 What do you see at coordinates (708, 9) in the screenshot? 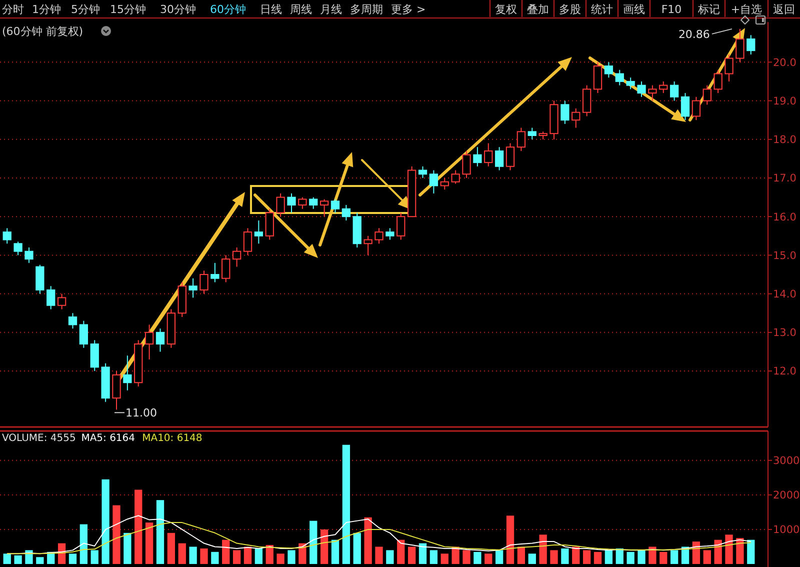
I see `text: 标记` at bounding box center [708, 9].